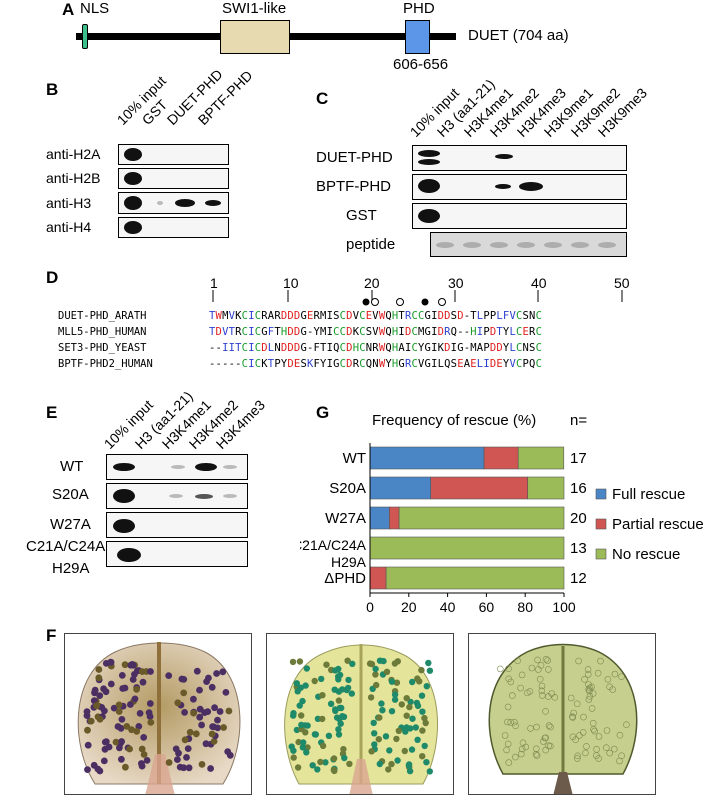  I want to click on n-value: 20, so click(578, 518).